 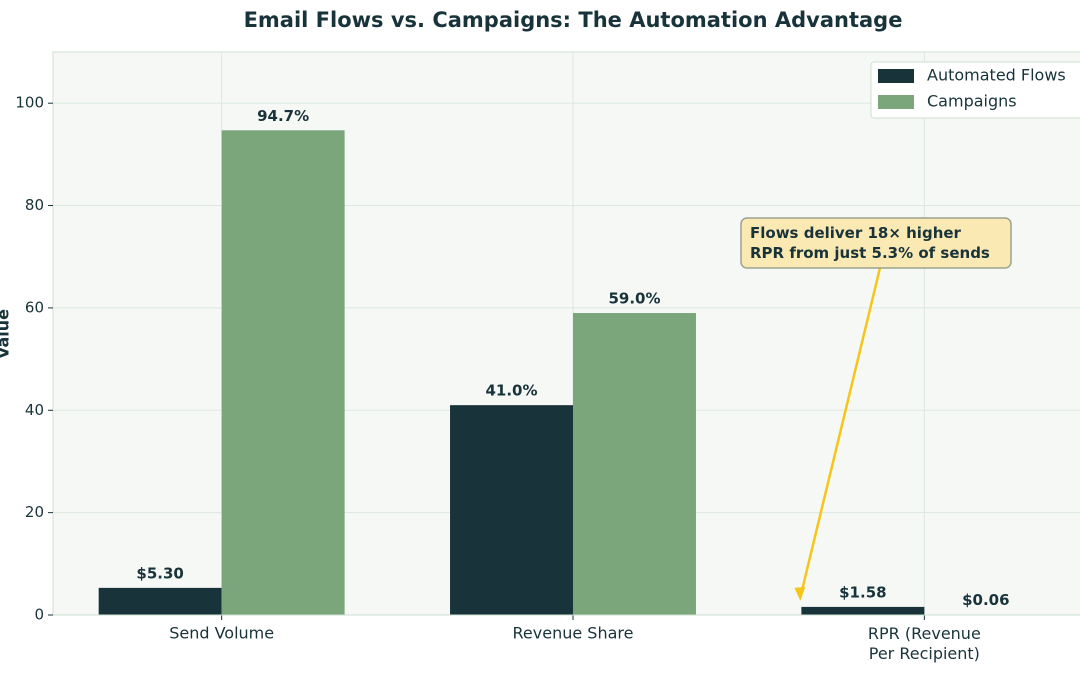 What do you see at coordinates (972, 101) in the screenshot?
I see `legend-label: Campaigns` at bounding box center [972, 101].